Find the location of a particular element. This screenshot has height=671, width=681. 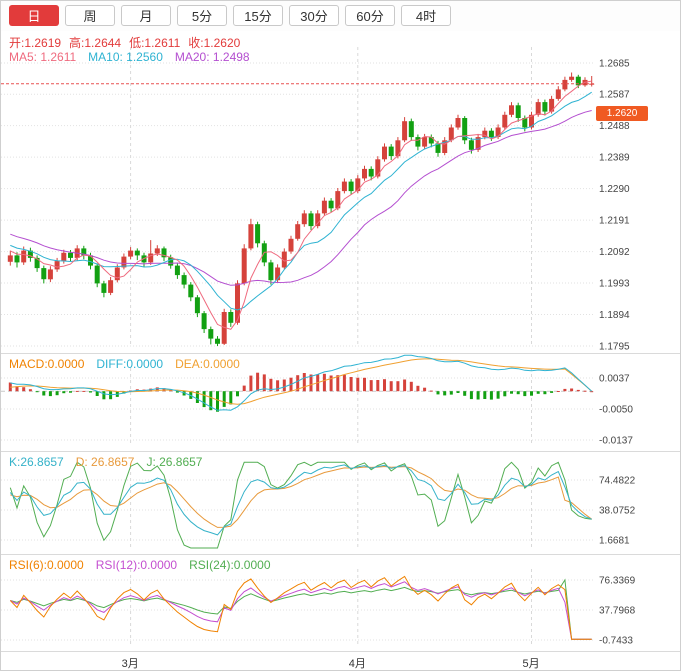

k-label: K:26.8657 is located at coordinates (36, 462).